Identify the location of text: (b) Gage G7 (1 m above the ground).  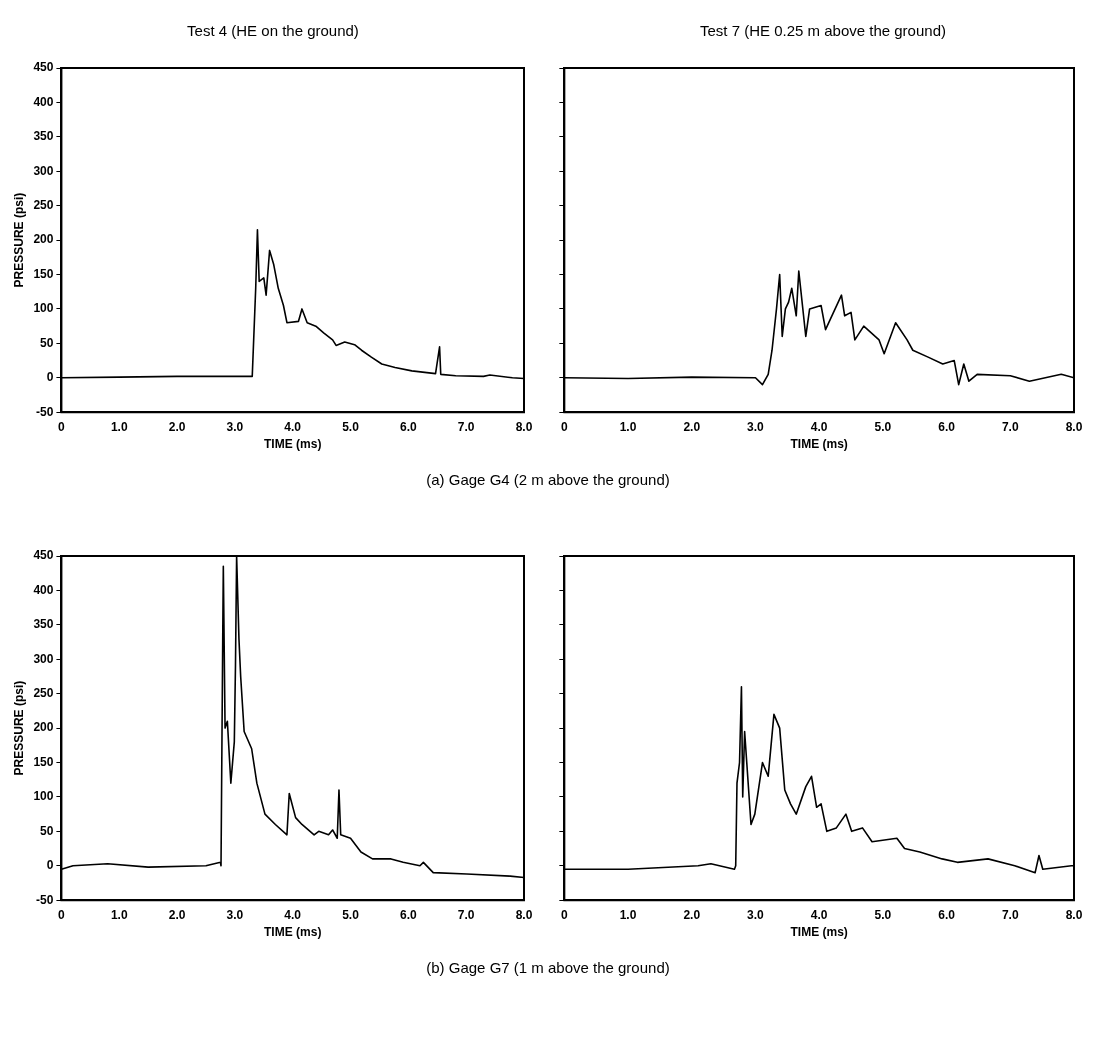
(548, 967).